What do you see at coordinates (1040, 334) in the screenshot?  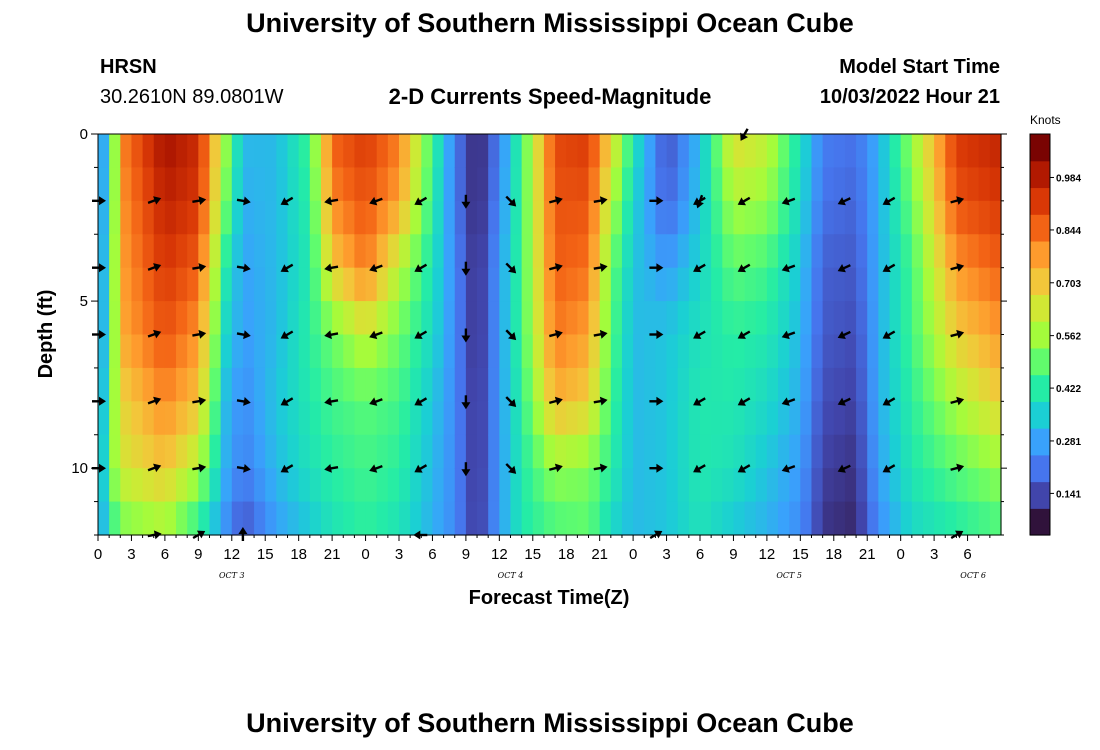 I see `colorbar-frame` at bounding box center [1040, 334].